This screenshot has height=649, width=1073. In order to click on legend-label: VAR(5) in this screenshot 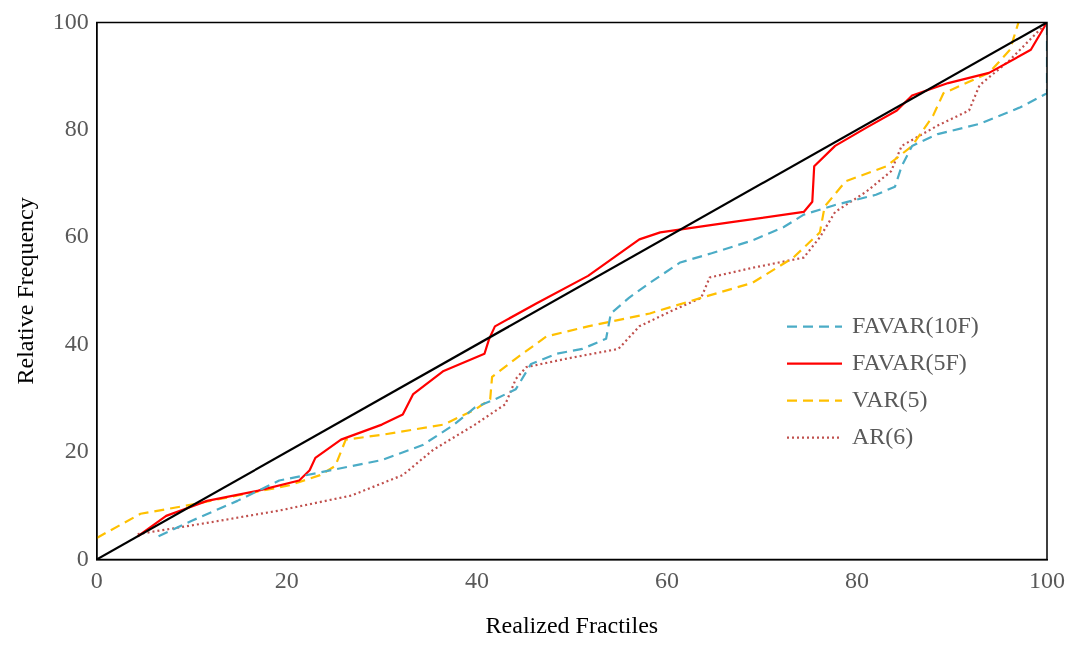, I will do `click(890, 398)`.